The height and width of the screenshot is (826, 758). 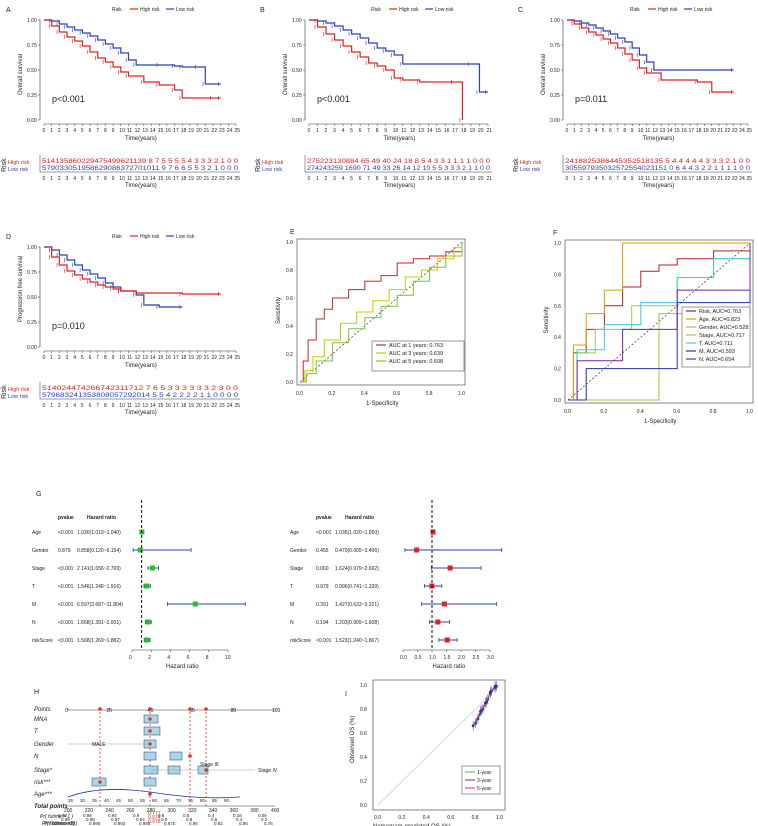 I want to click on x-tick-label: 20, so click(x=481, y=131).